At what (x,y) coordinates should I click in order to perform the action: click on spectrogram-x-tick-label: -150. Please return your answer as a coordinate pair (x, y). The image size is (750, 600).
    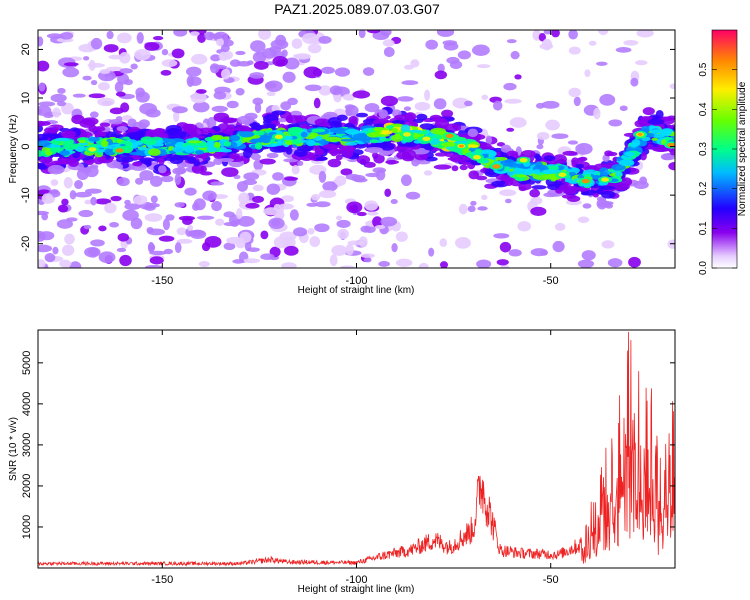
    Looking at the image, I should click on (162, 281).